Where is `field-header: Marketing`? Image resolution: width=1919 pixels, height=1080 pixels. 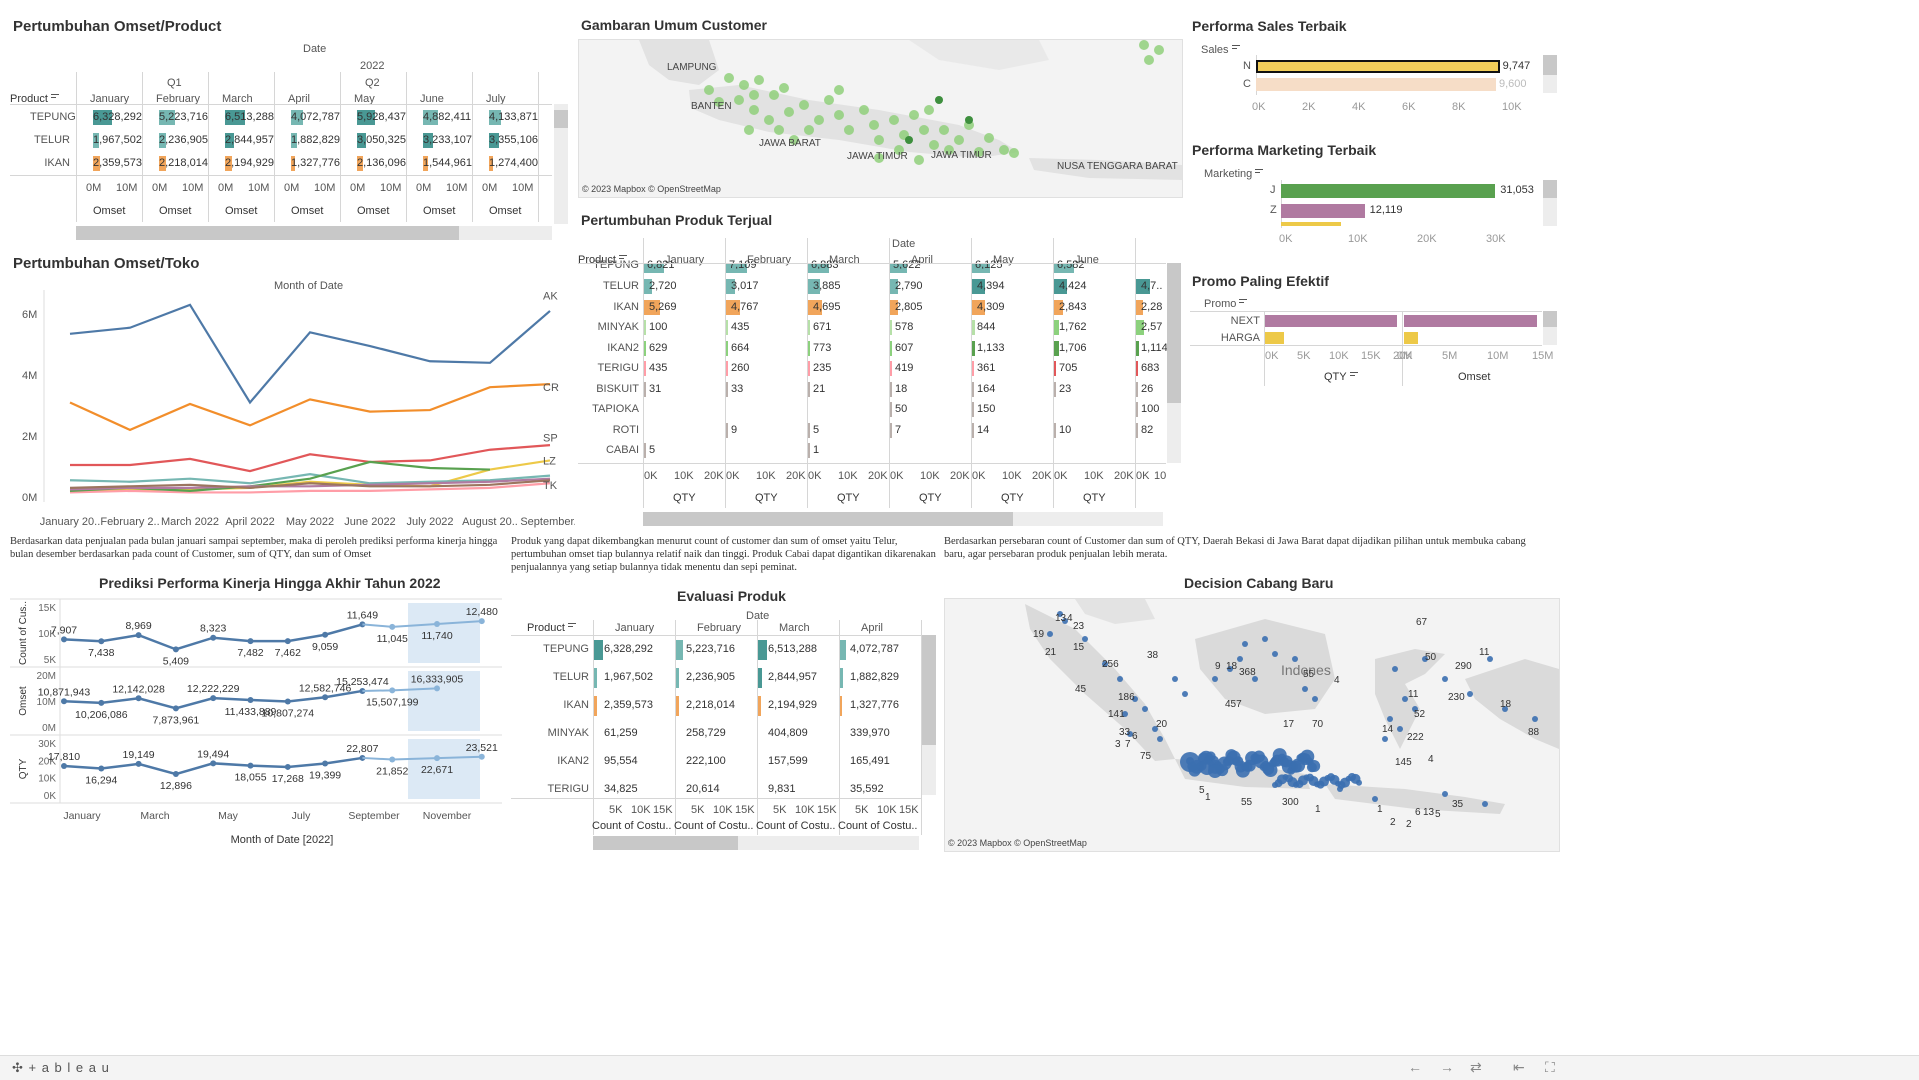
field-header: Marketing is located at coordinates (1234, 174).